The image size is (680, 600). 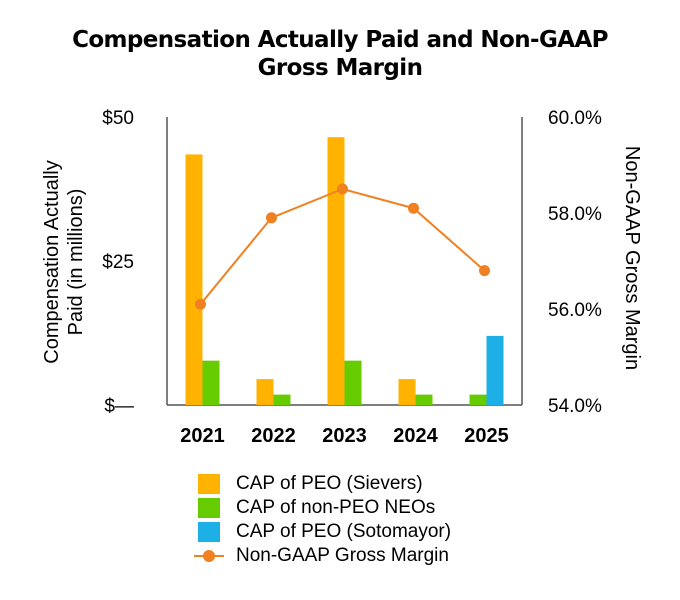 I want to click on y-tick-label: $50, so click(x=118, y=118).